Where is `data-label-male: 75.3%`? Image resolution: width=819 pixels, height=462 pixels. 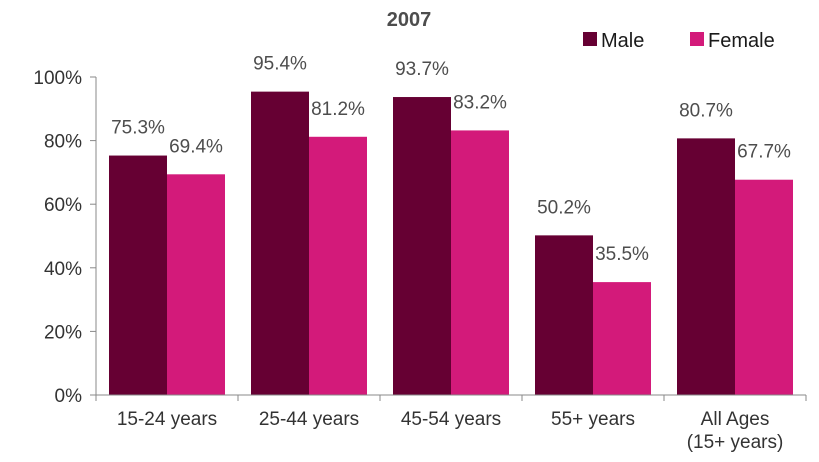
data-label-male: 75.3% is located at coordinates (138, 128).